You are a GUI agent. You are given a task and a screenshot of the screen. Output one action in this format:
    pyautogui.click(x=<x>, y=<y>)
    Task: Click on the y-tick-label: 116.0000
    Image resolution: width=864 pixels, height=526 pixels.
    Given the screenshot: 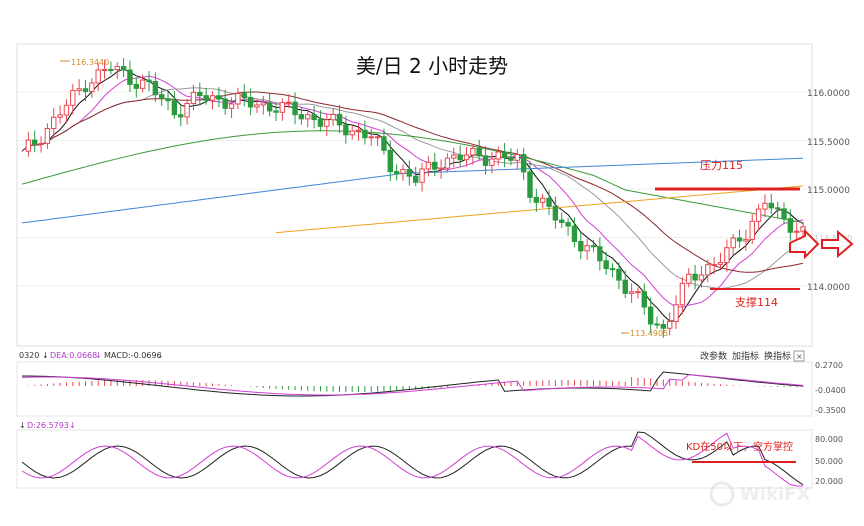 What is the action you would take?
    pyautogui.click(x=828, y=94)
    